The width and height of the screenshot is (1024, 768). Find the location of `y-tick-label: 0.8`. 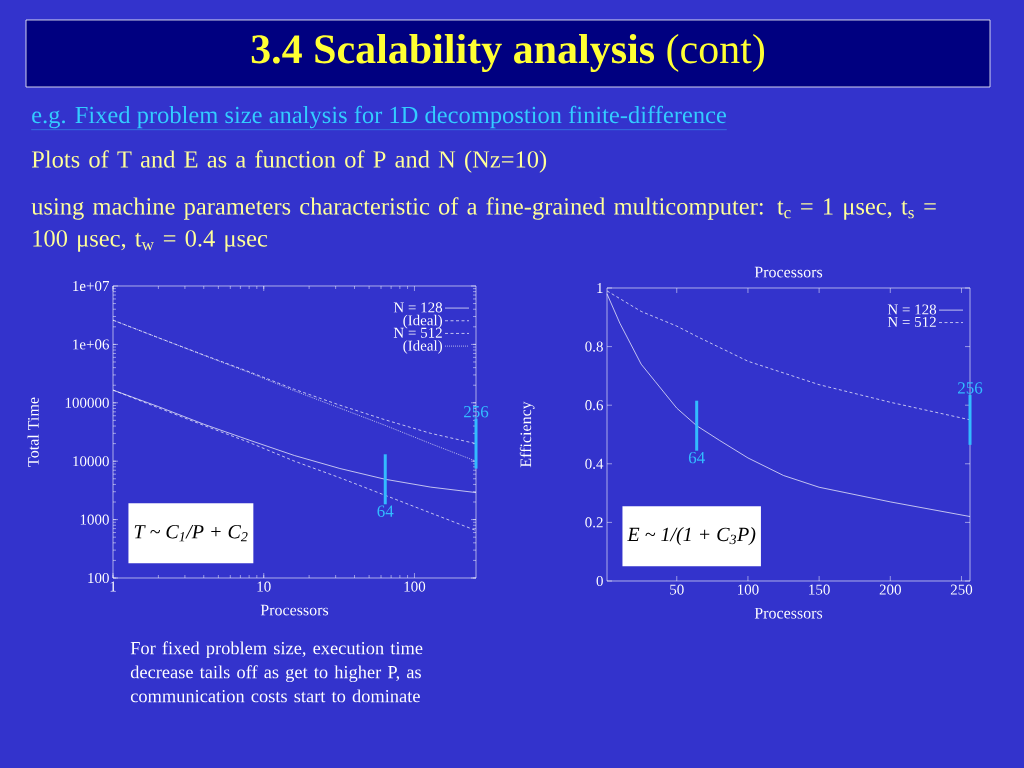

y-tick-label: 0.8 is located at coordinates (594, 346).